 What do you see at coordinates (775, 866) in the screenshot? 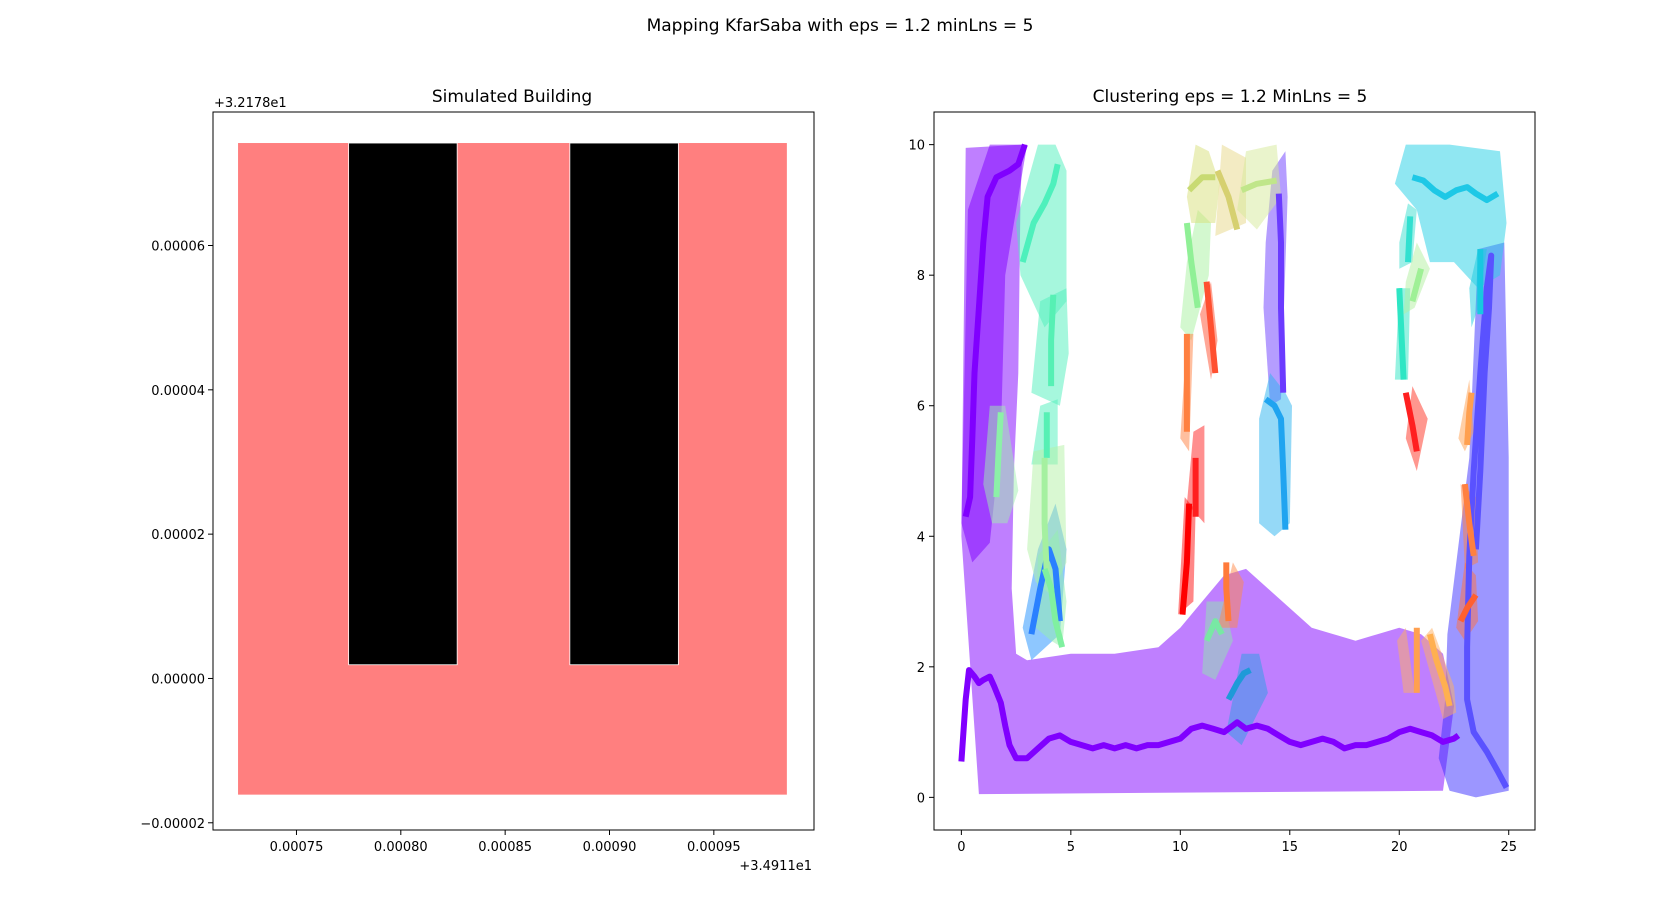
I see `building-x-offset-label: +3.4911e1` at bounding box center [775, 866].